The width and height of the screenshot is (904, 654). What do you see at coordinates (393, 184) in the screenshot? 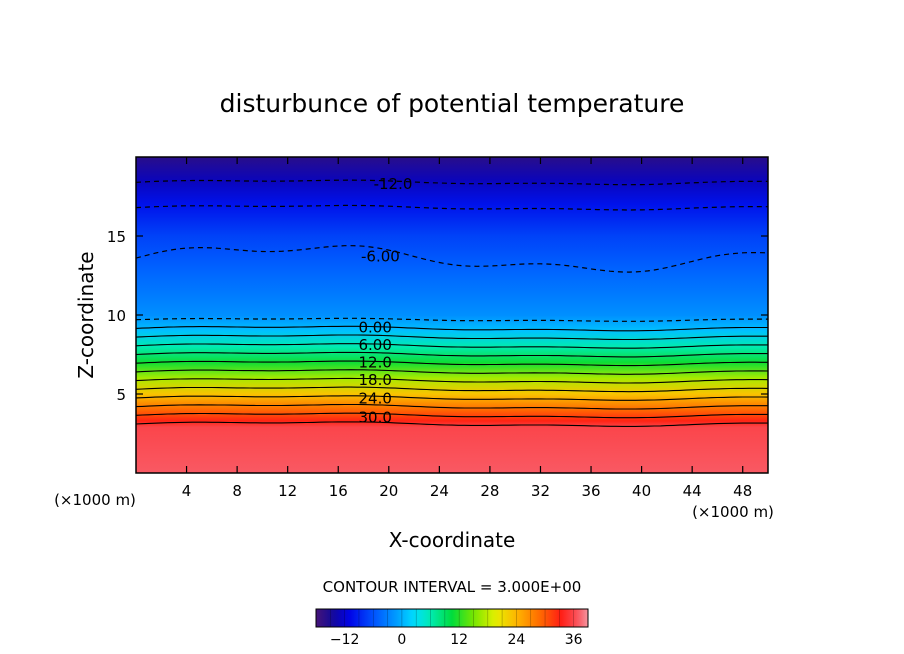
I see `contour-label: -12.0` at bounding box center [393, 184].